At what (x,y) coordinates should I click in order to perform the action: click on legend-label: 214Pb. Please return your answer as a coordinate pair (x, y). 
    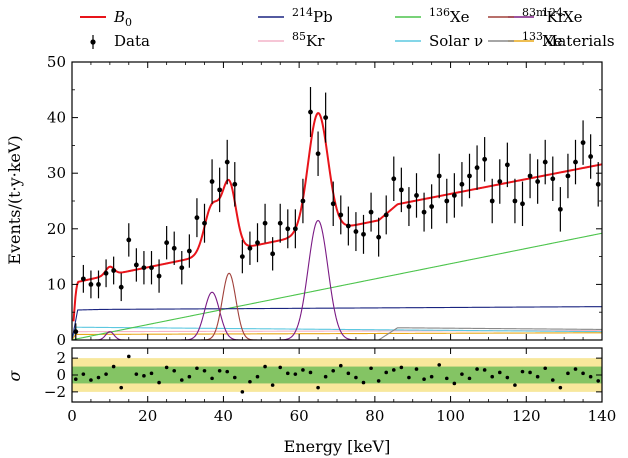
    Looking at the image, I should click on (312, 16).